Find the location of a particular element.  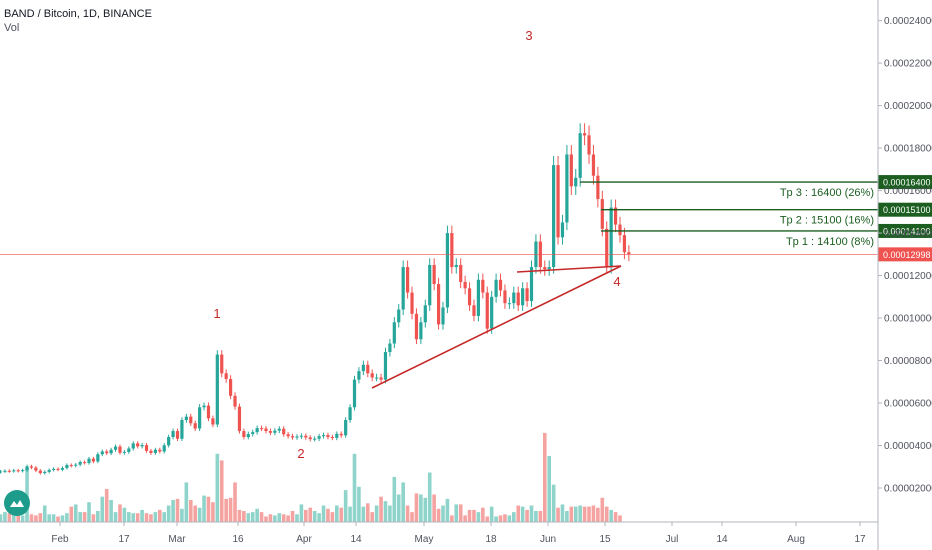

x-tick-label: 14 is located at coordinates (722, 539).